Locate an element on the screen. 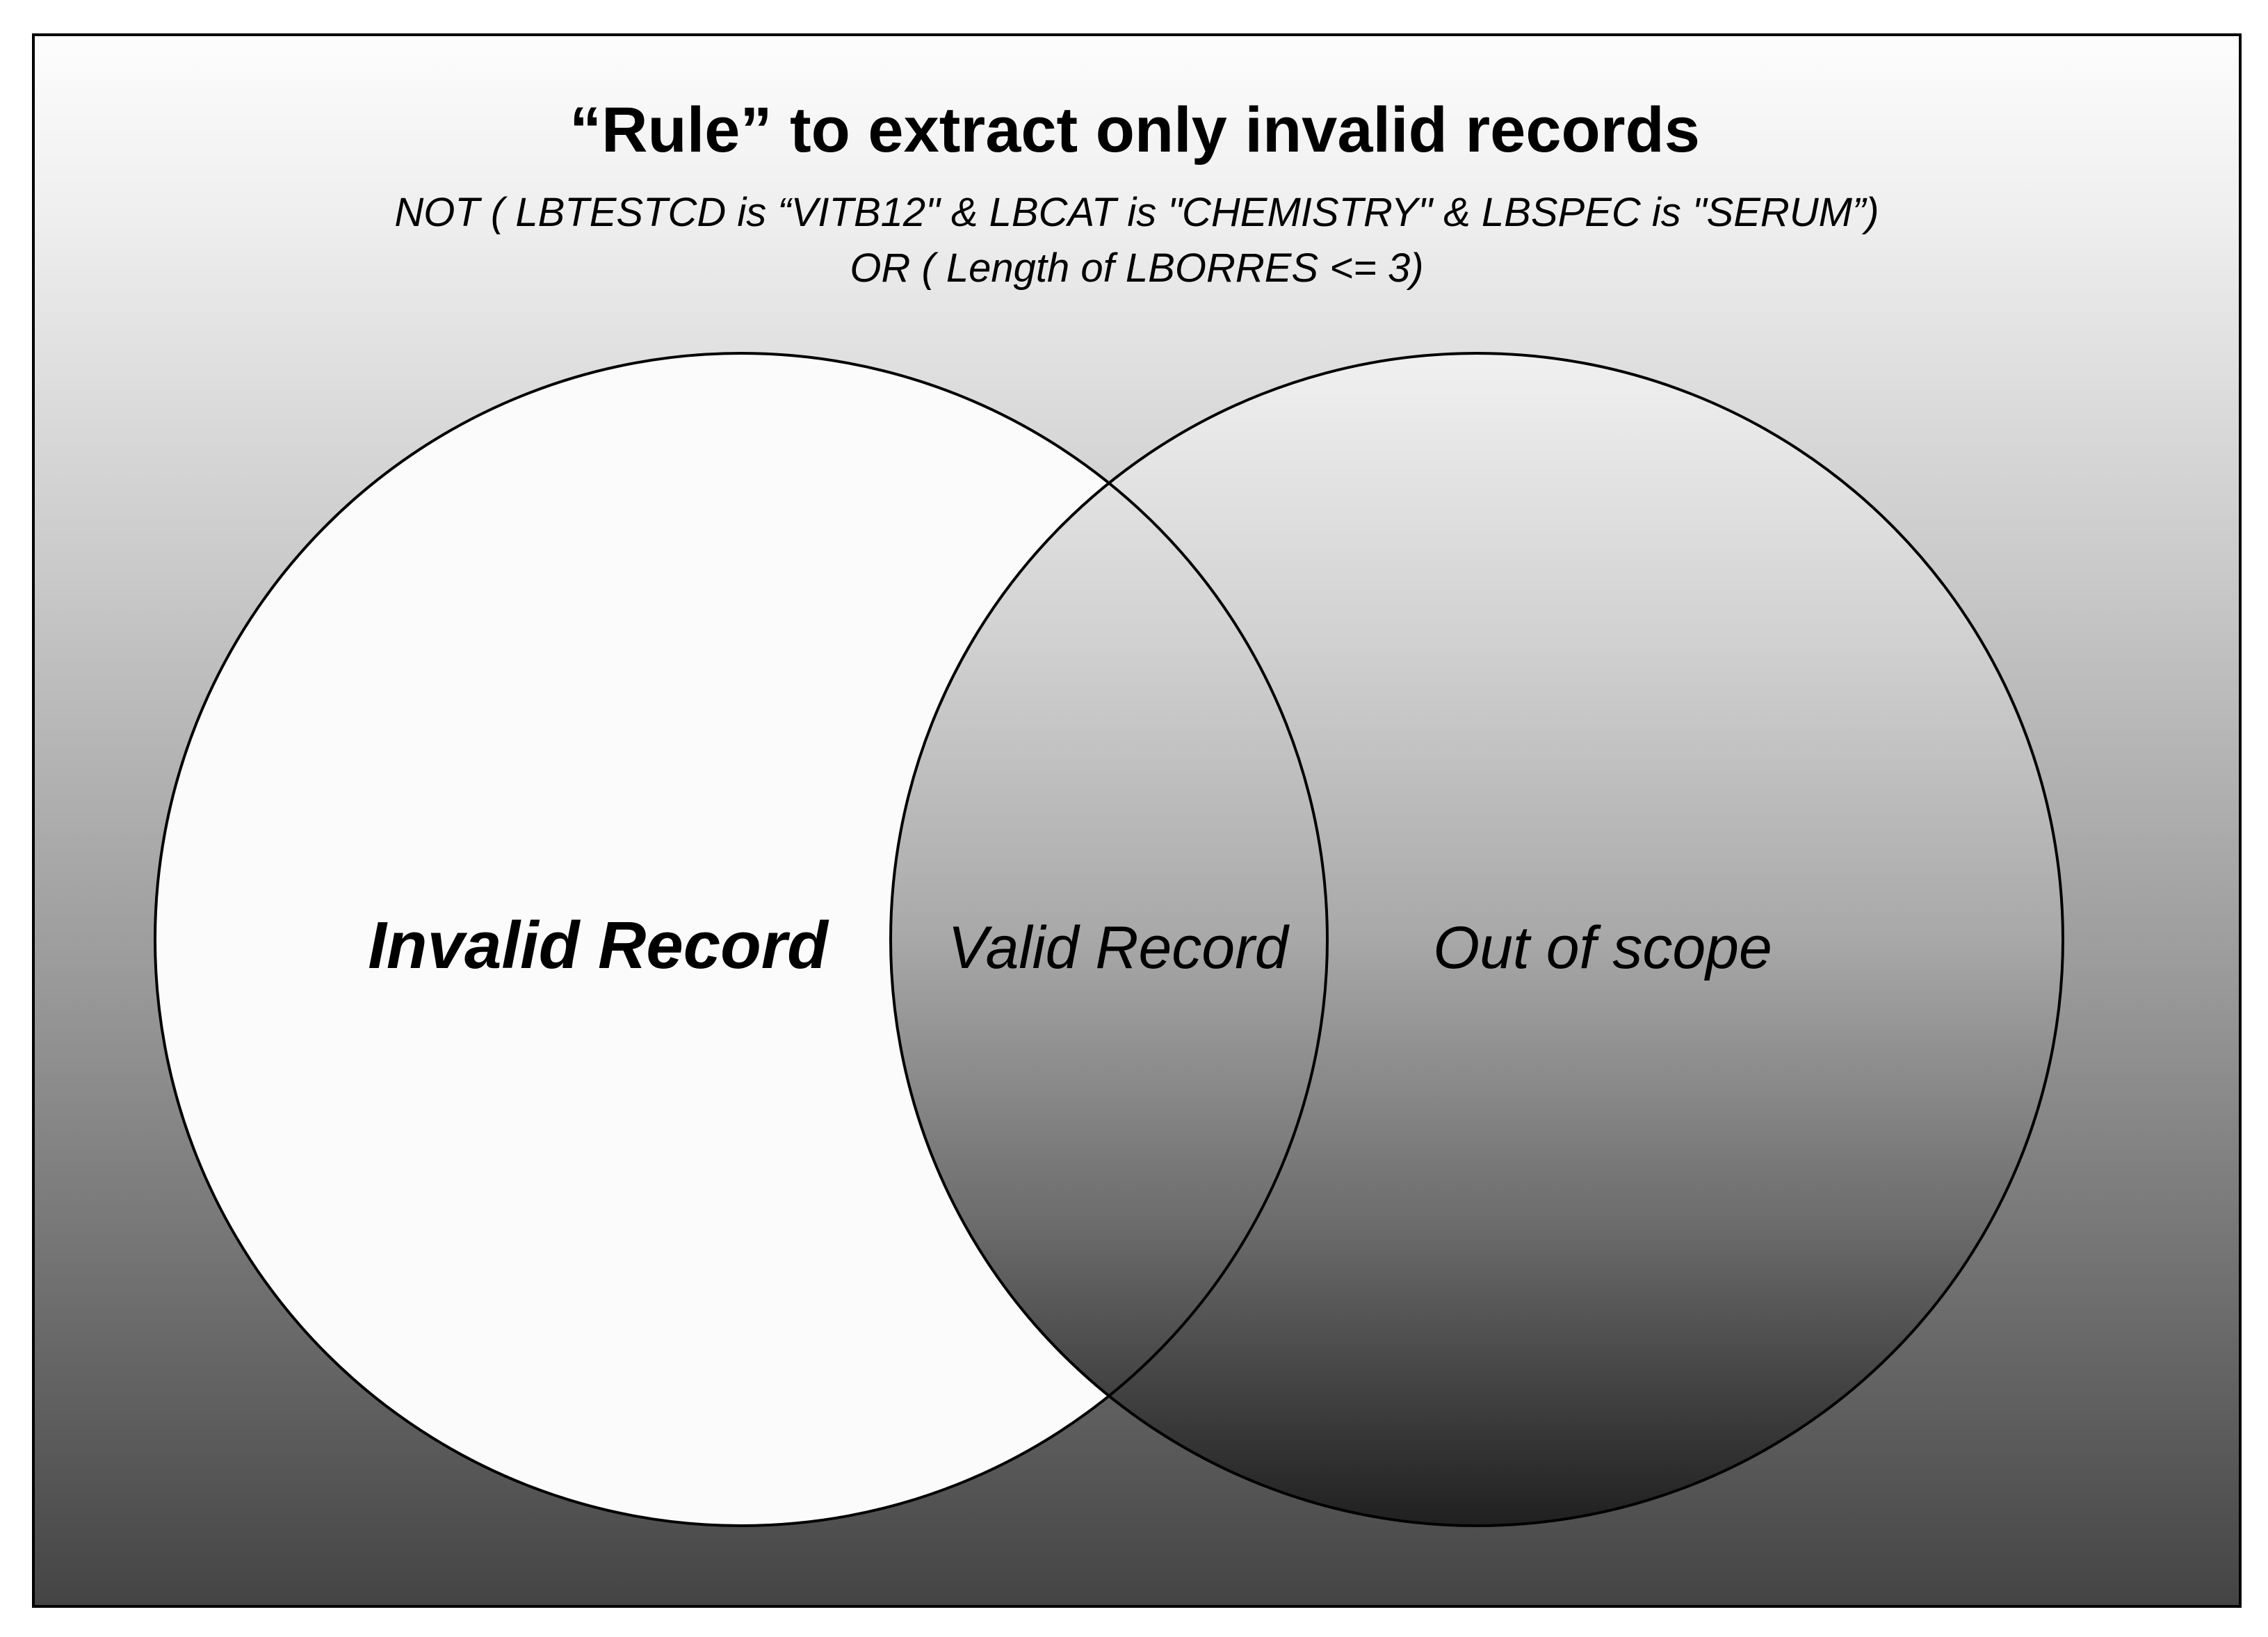 The width and height of the screenshot is (2268, 1637). rule-line-2: OR ( Length of LBORRES <= 3) is located at coordinates (1136, 268).